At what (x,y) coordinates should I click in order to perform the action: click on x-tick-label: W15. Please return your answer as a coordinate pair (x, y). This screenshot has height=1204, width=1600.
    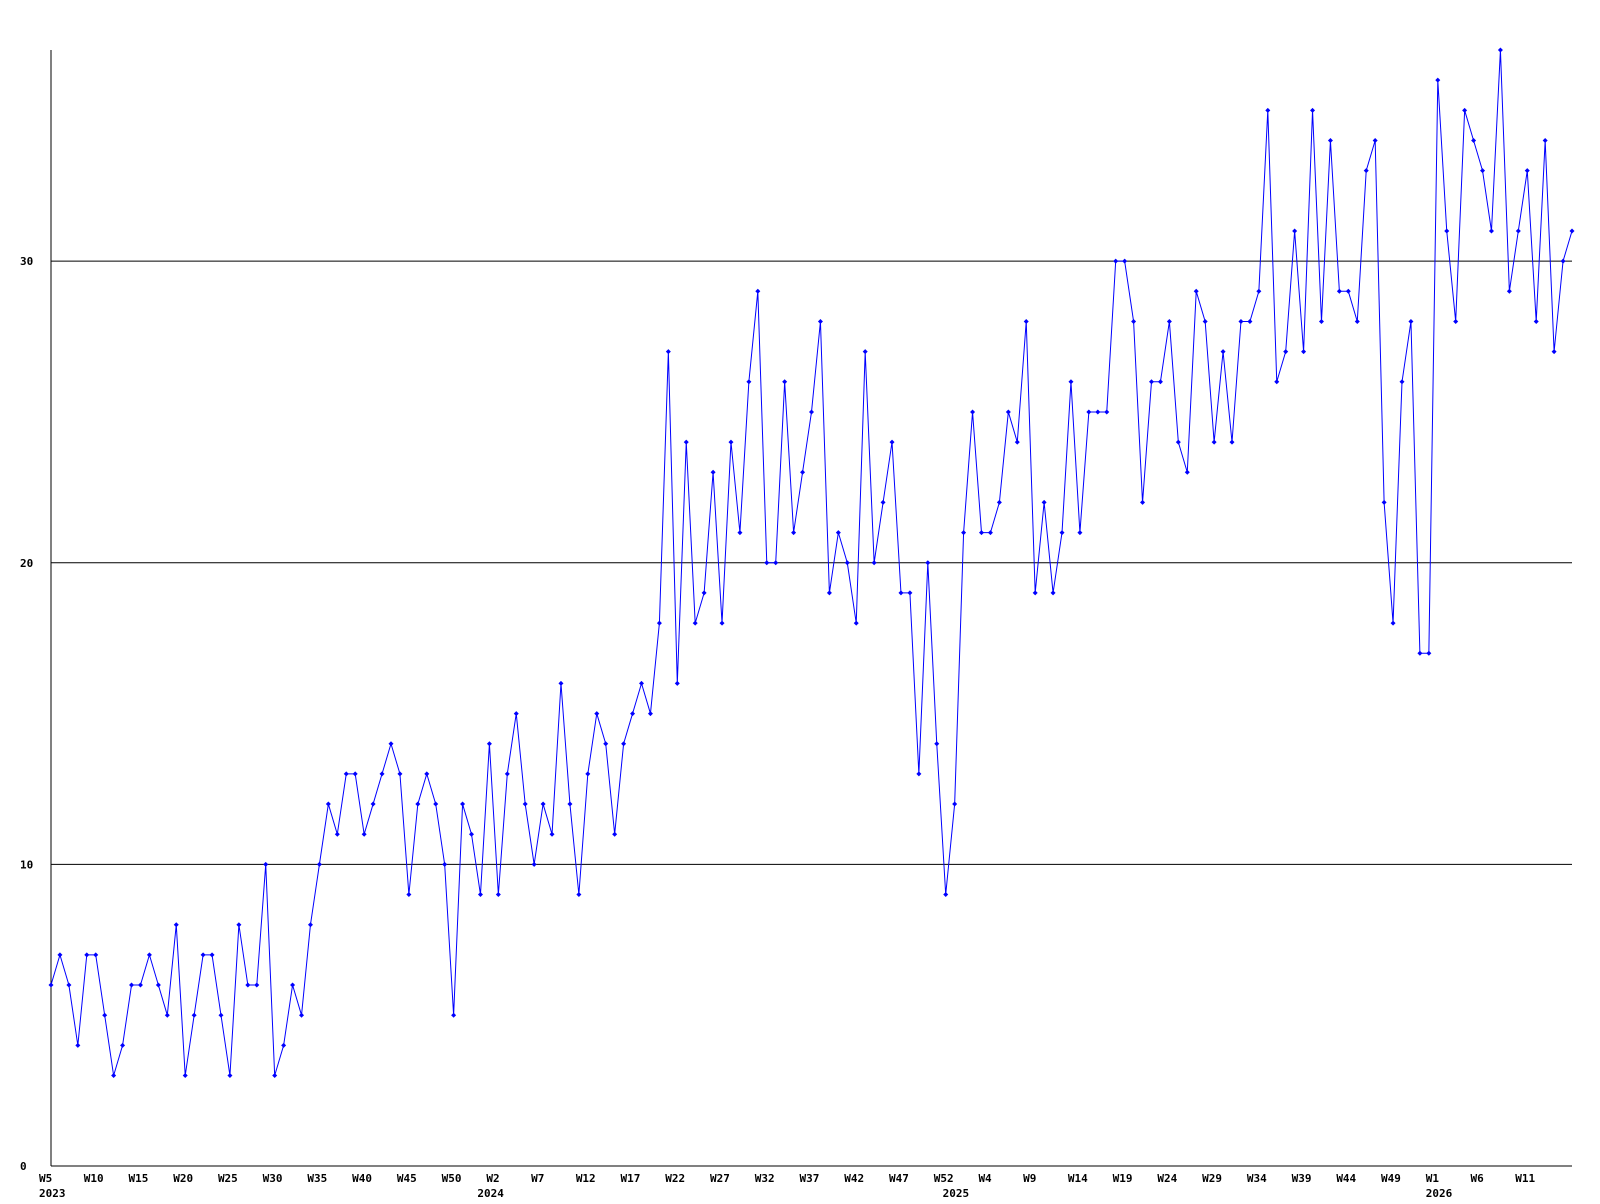
    Looking at the image, I should click on (138, 1178).